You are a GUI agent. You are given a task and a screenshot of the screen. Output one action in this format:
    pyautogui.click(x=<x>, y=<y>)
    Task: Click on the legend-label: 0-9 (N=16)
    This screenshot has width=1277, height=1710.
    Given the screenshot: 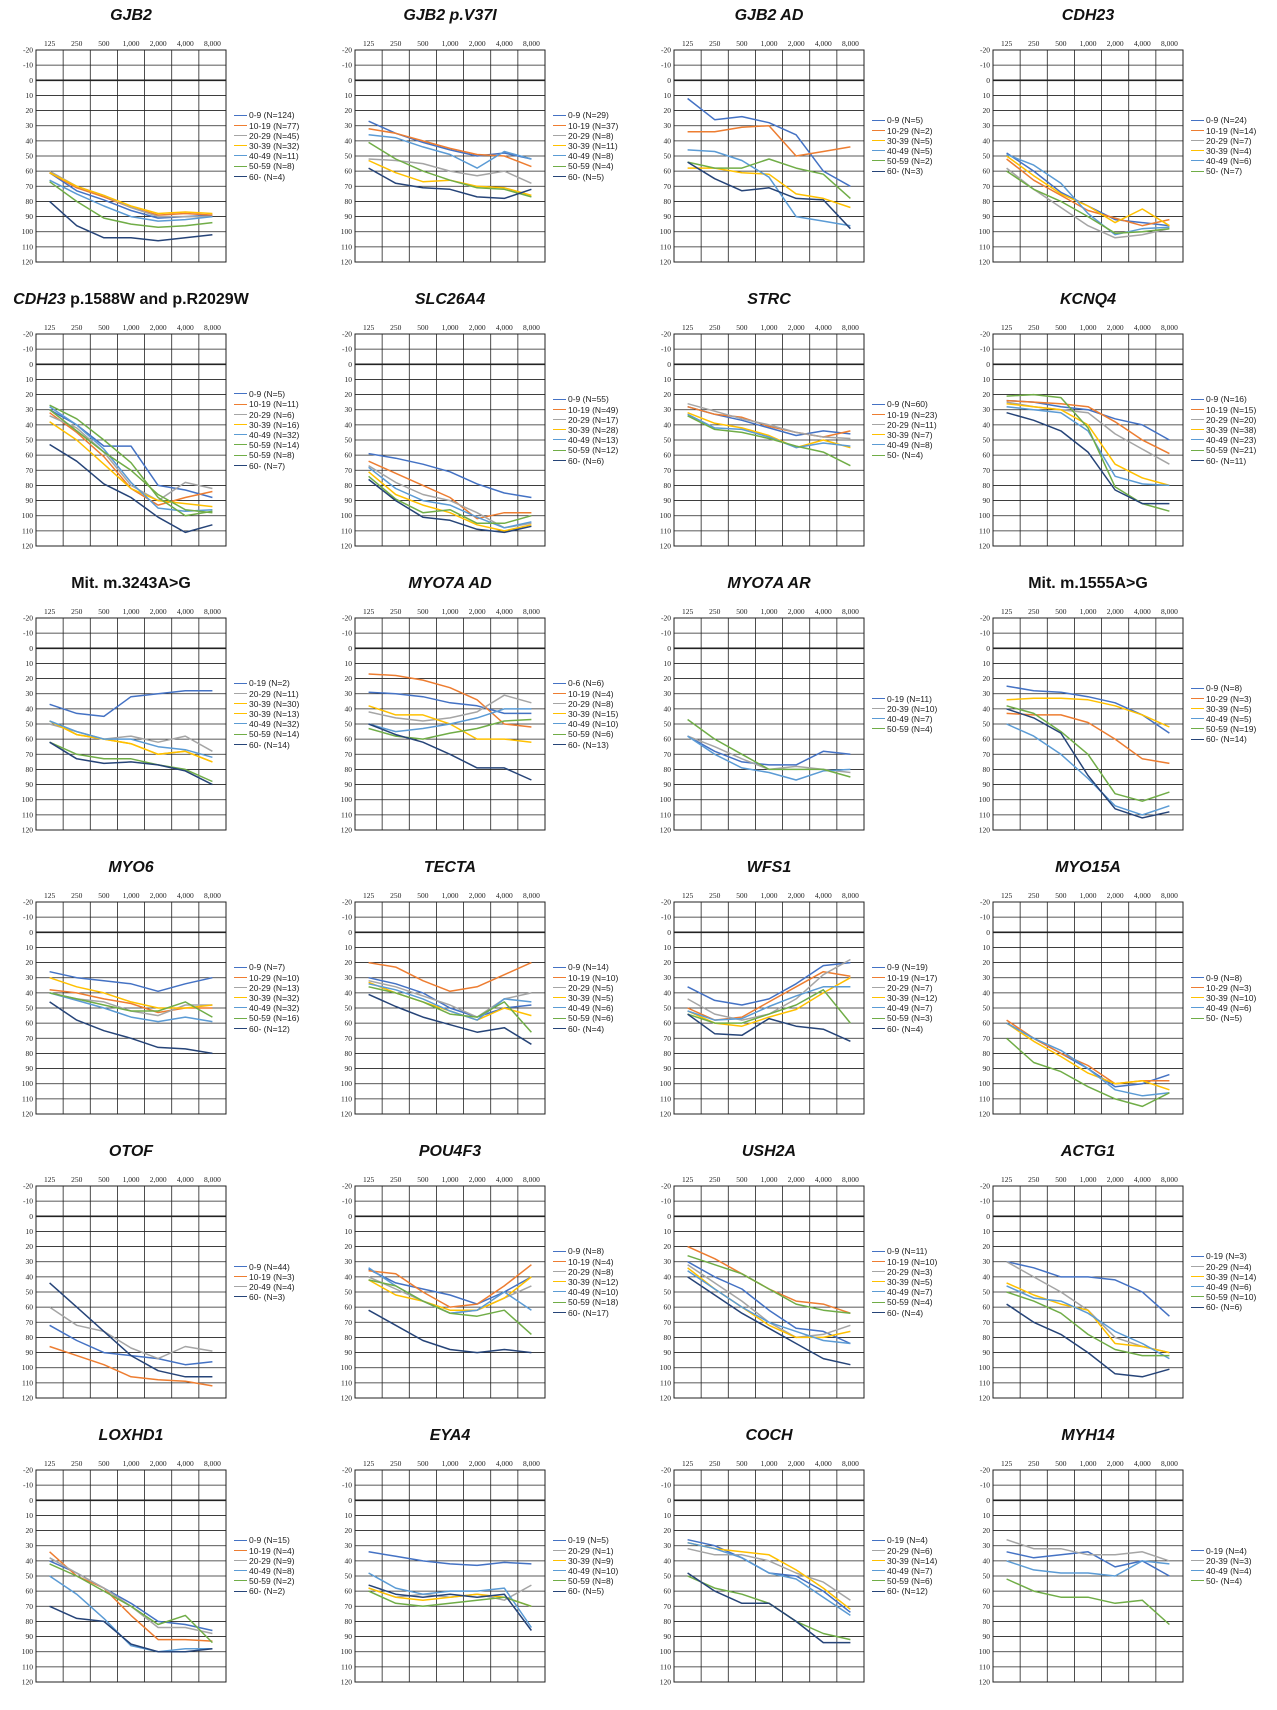 What is the action you would take?
    pyautogui.click(x=1226, y=399)
    